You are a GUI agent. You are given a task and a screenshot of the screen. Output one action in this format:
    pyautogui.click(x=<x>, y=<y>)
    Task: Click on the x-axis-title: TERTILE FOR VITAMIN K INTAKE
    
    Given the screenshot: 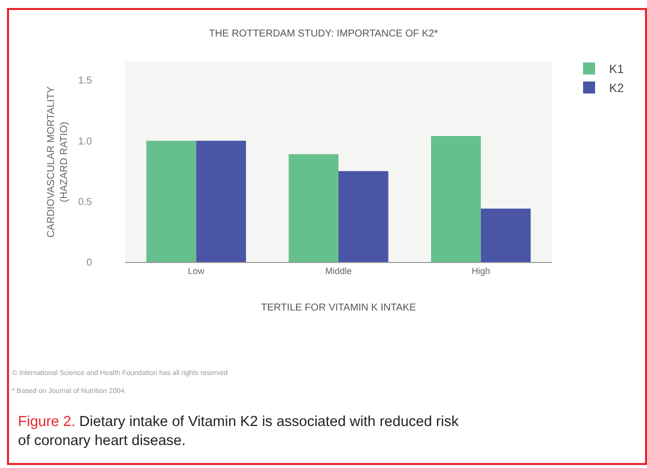 What is the action you would take?
    pyautogui.click(x=338, y=308)
    